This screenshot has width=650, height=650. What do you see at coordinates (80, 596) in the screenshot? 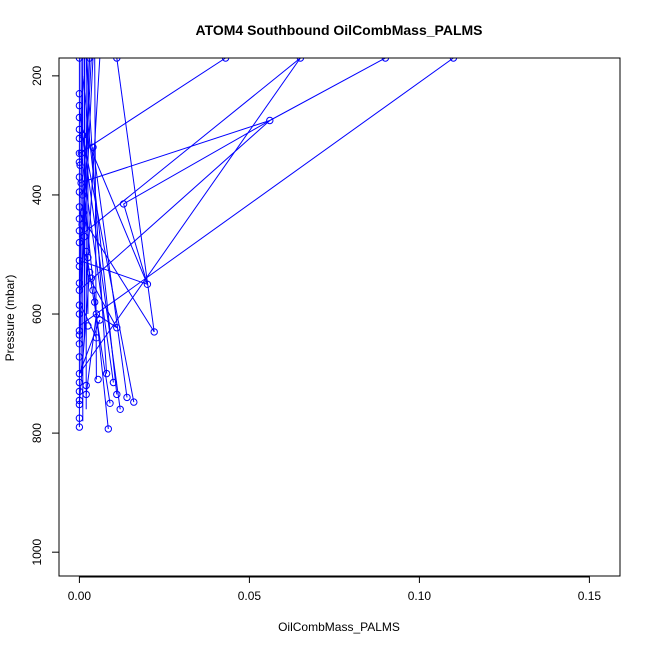
I see `x-tick-label: 0.00` at bounding box center [80, 596].